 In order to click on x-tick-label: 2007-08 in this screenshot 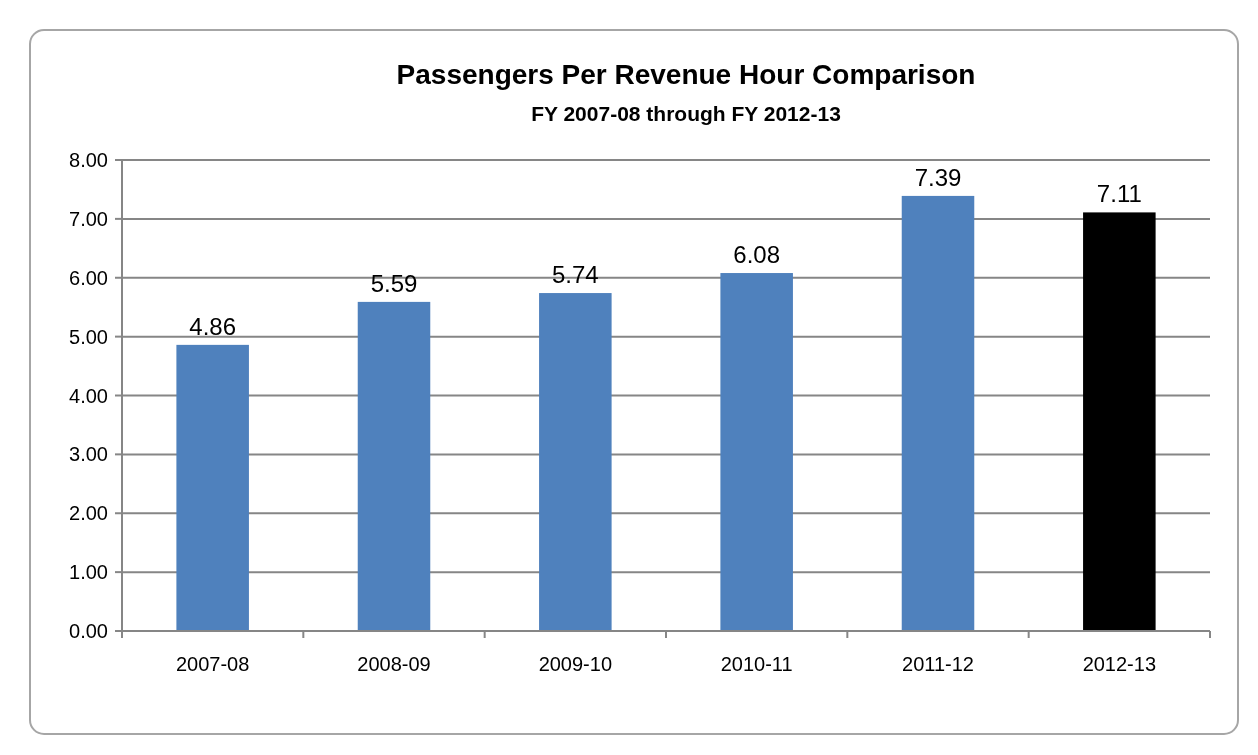, I will do `click(212, 664)`.